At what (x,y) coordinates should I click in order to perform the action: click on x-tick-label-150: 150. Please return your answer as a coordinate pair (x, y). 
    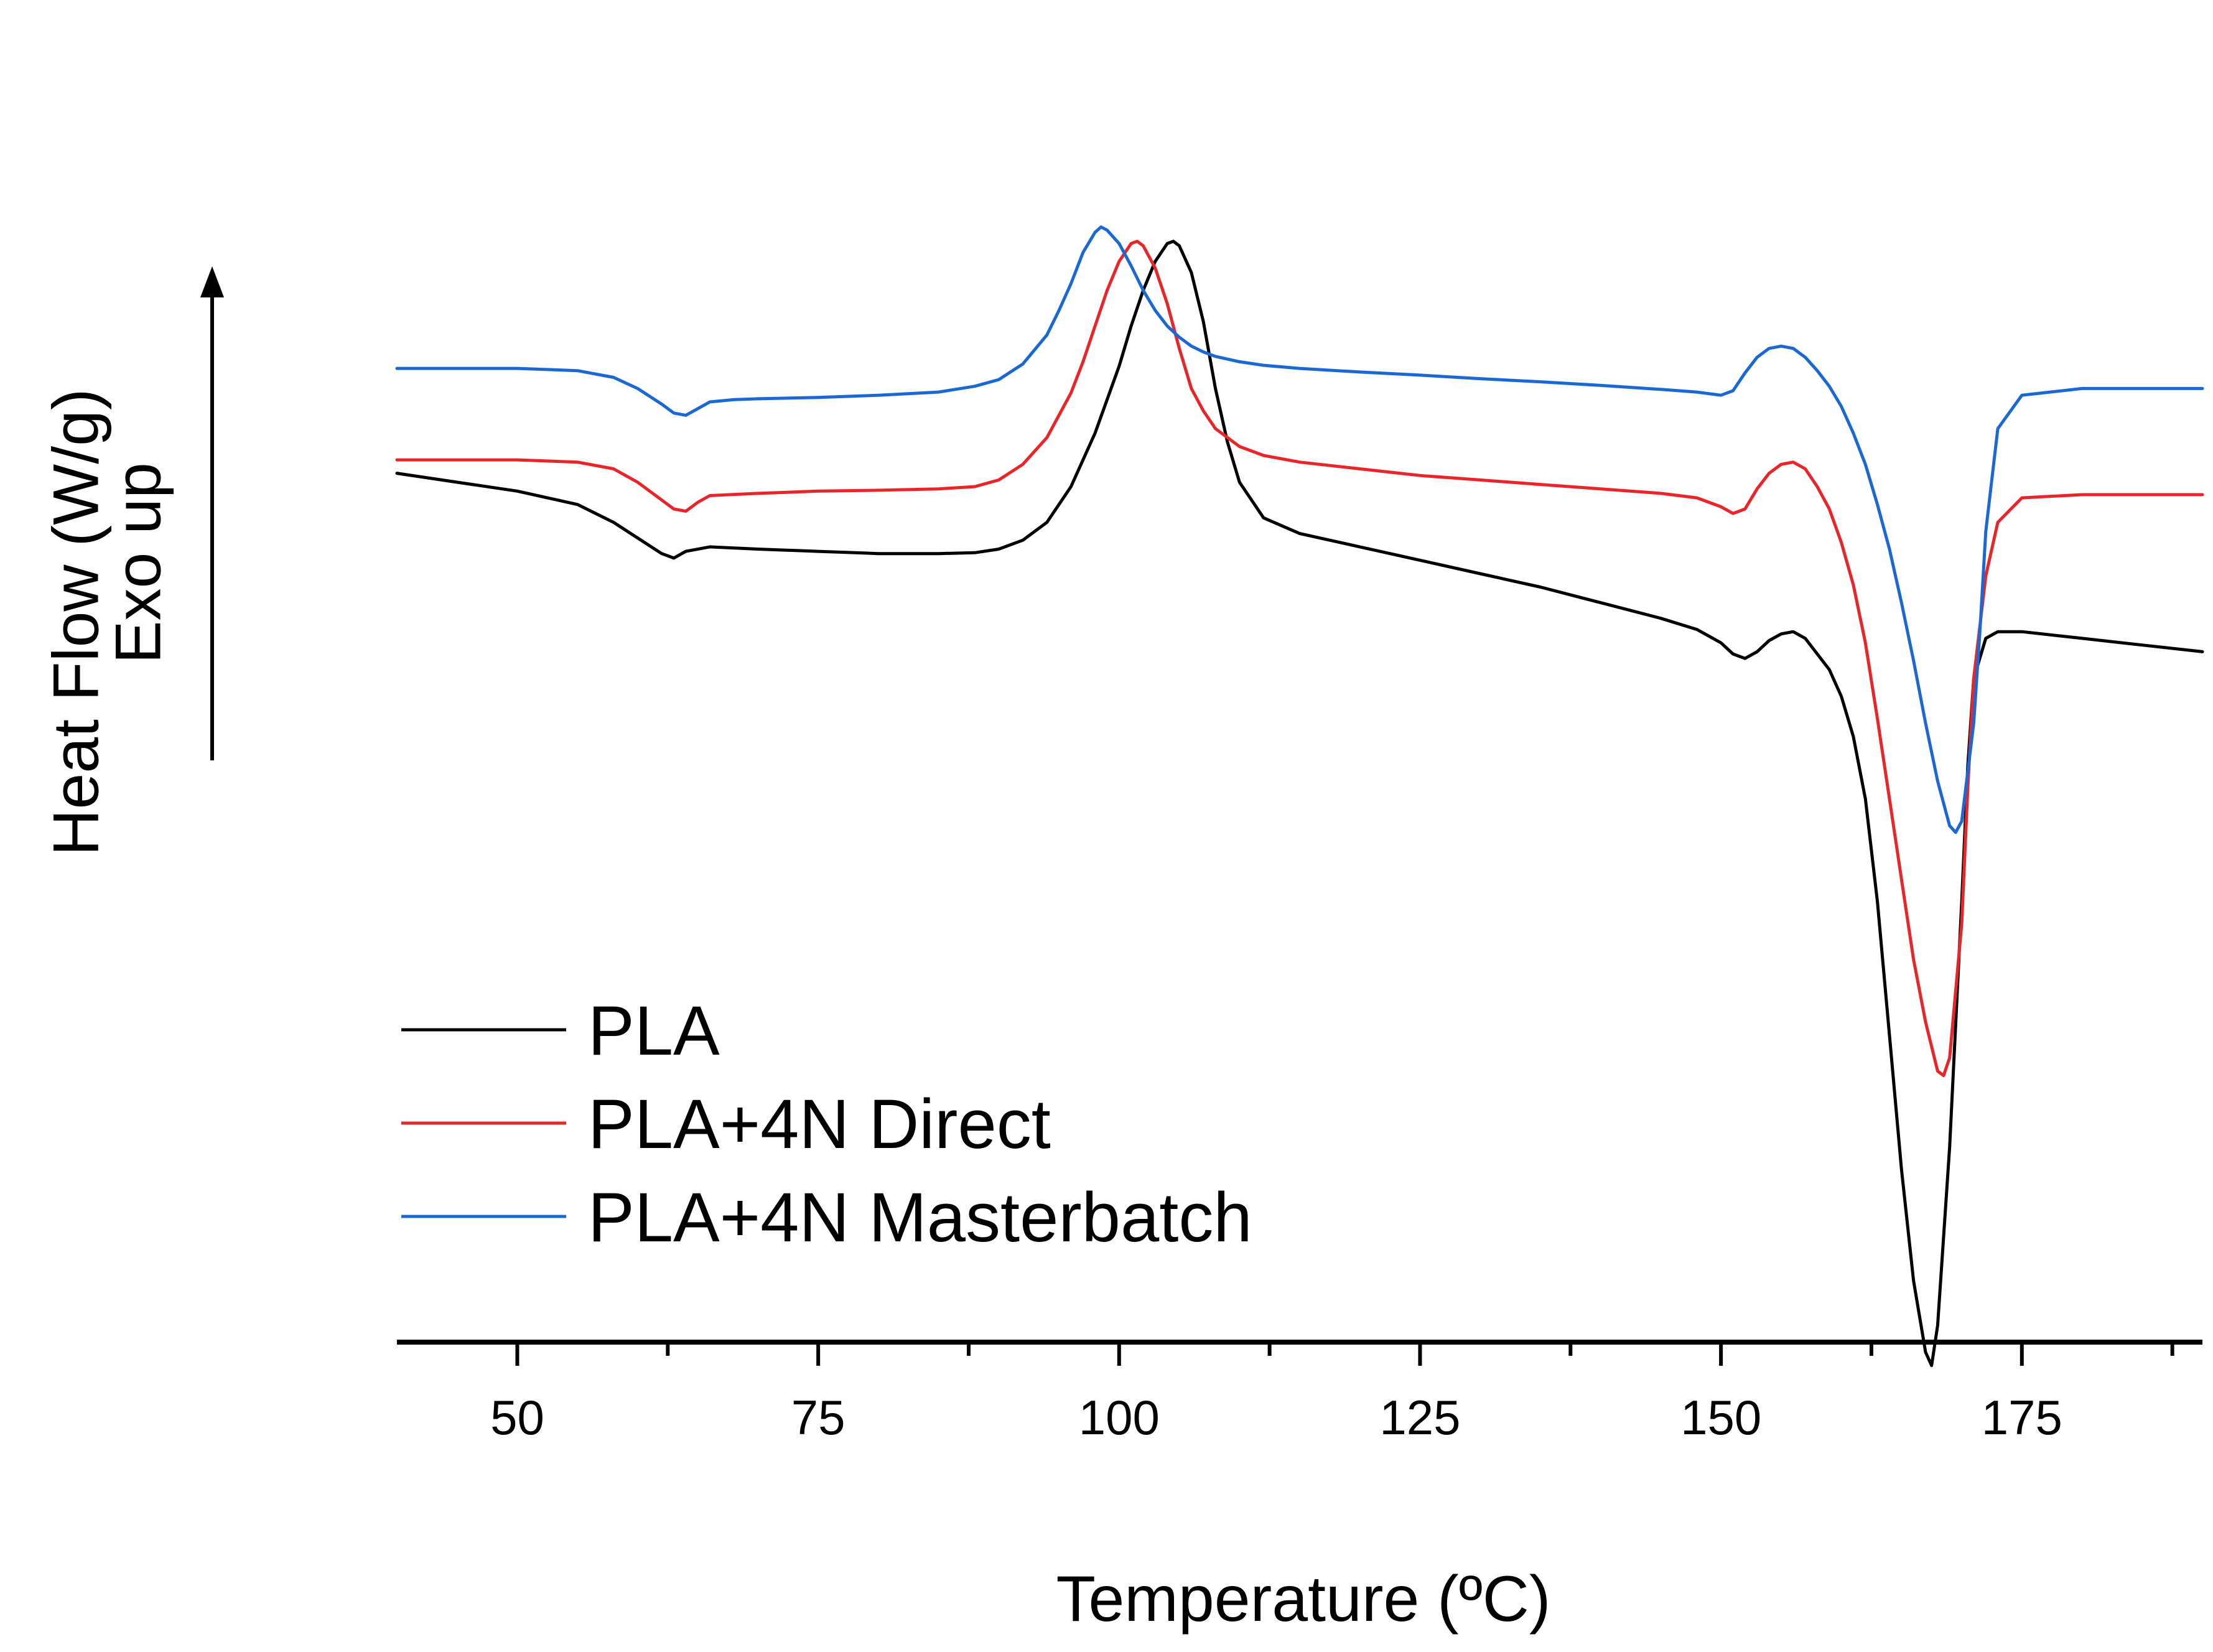
    Looking at the image, I should click on (1721, 1417).